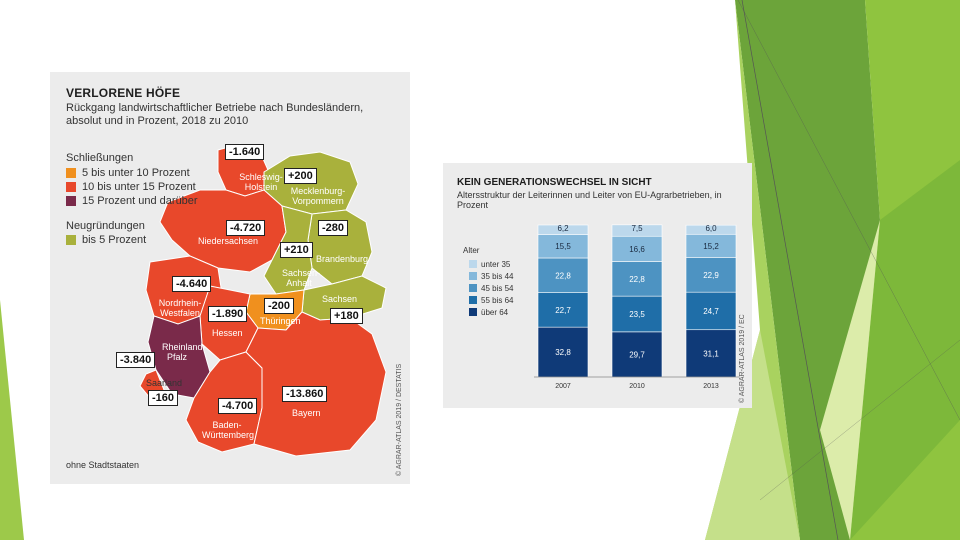 This screenshot has width=960, height=540. Describe the element at coordinates (192, 284) in the screenshot. I see `value-nordrhein-westfalen: -4.640` at that location.